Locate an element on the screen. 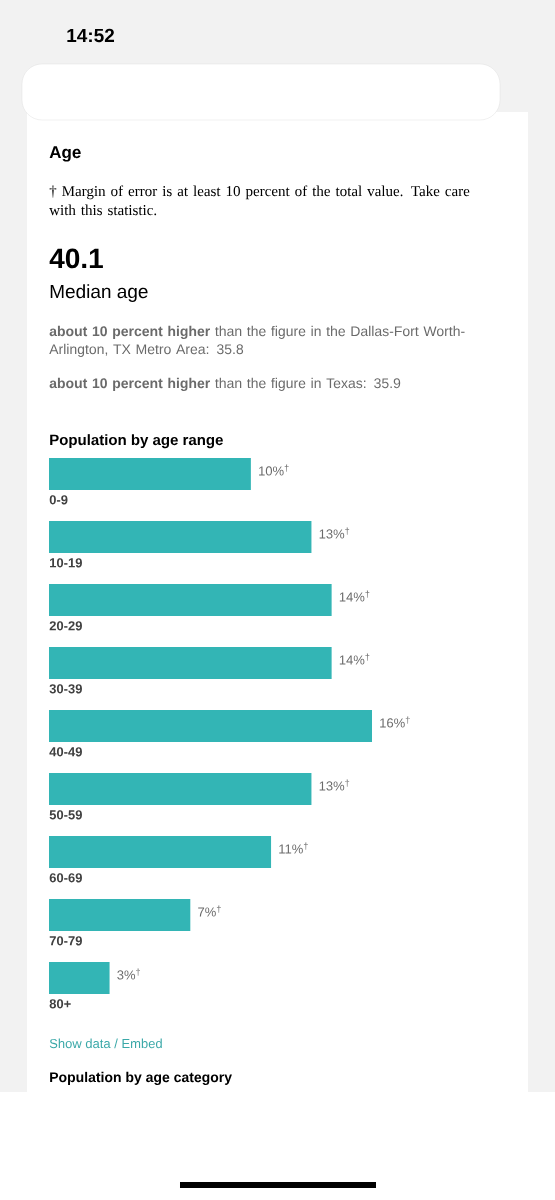  data-label: 11%$^{†}$ is located at coordinates (293, 848).